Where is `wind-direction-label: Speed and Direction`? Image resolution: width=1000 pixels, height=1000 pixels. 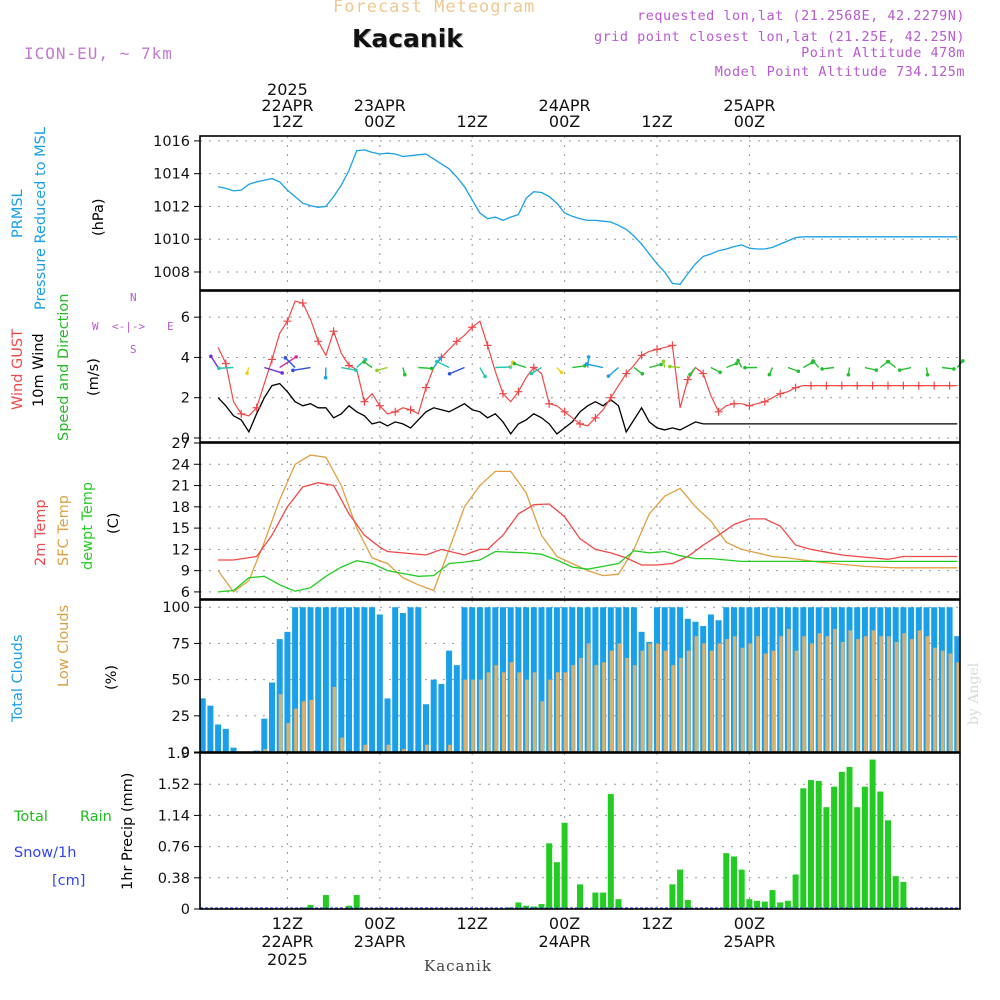 wind-direction-label: Speed and Direction is located at coordinates (64, 367).